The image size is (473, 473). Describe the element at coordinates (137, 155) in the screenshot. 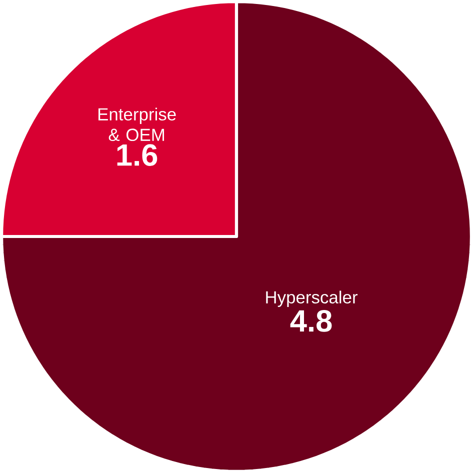

I see `data-label: 1.6` at that location.